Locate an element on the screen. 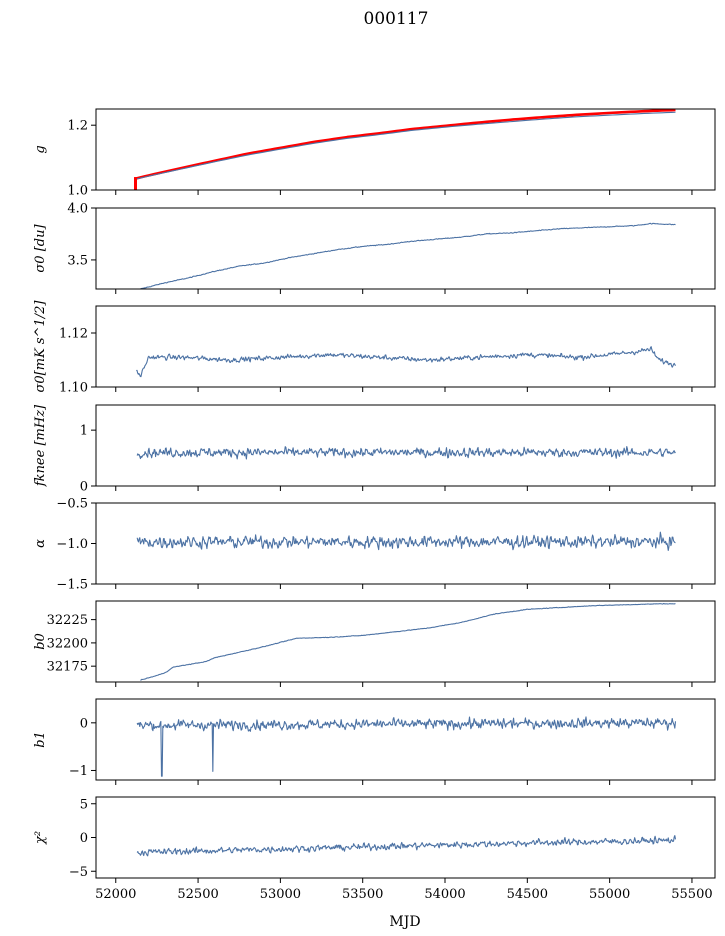  y-tick-label: 4.0 is located at coordinates (77, 209).